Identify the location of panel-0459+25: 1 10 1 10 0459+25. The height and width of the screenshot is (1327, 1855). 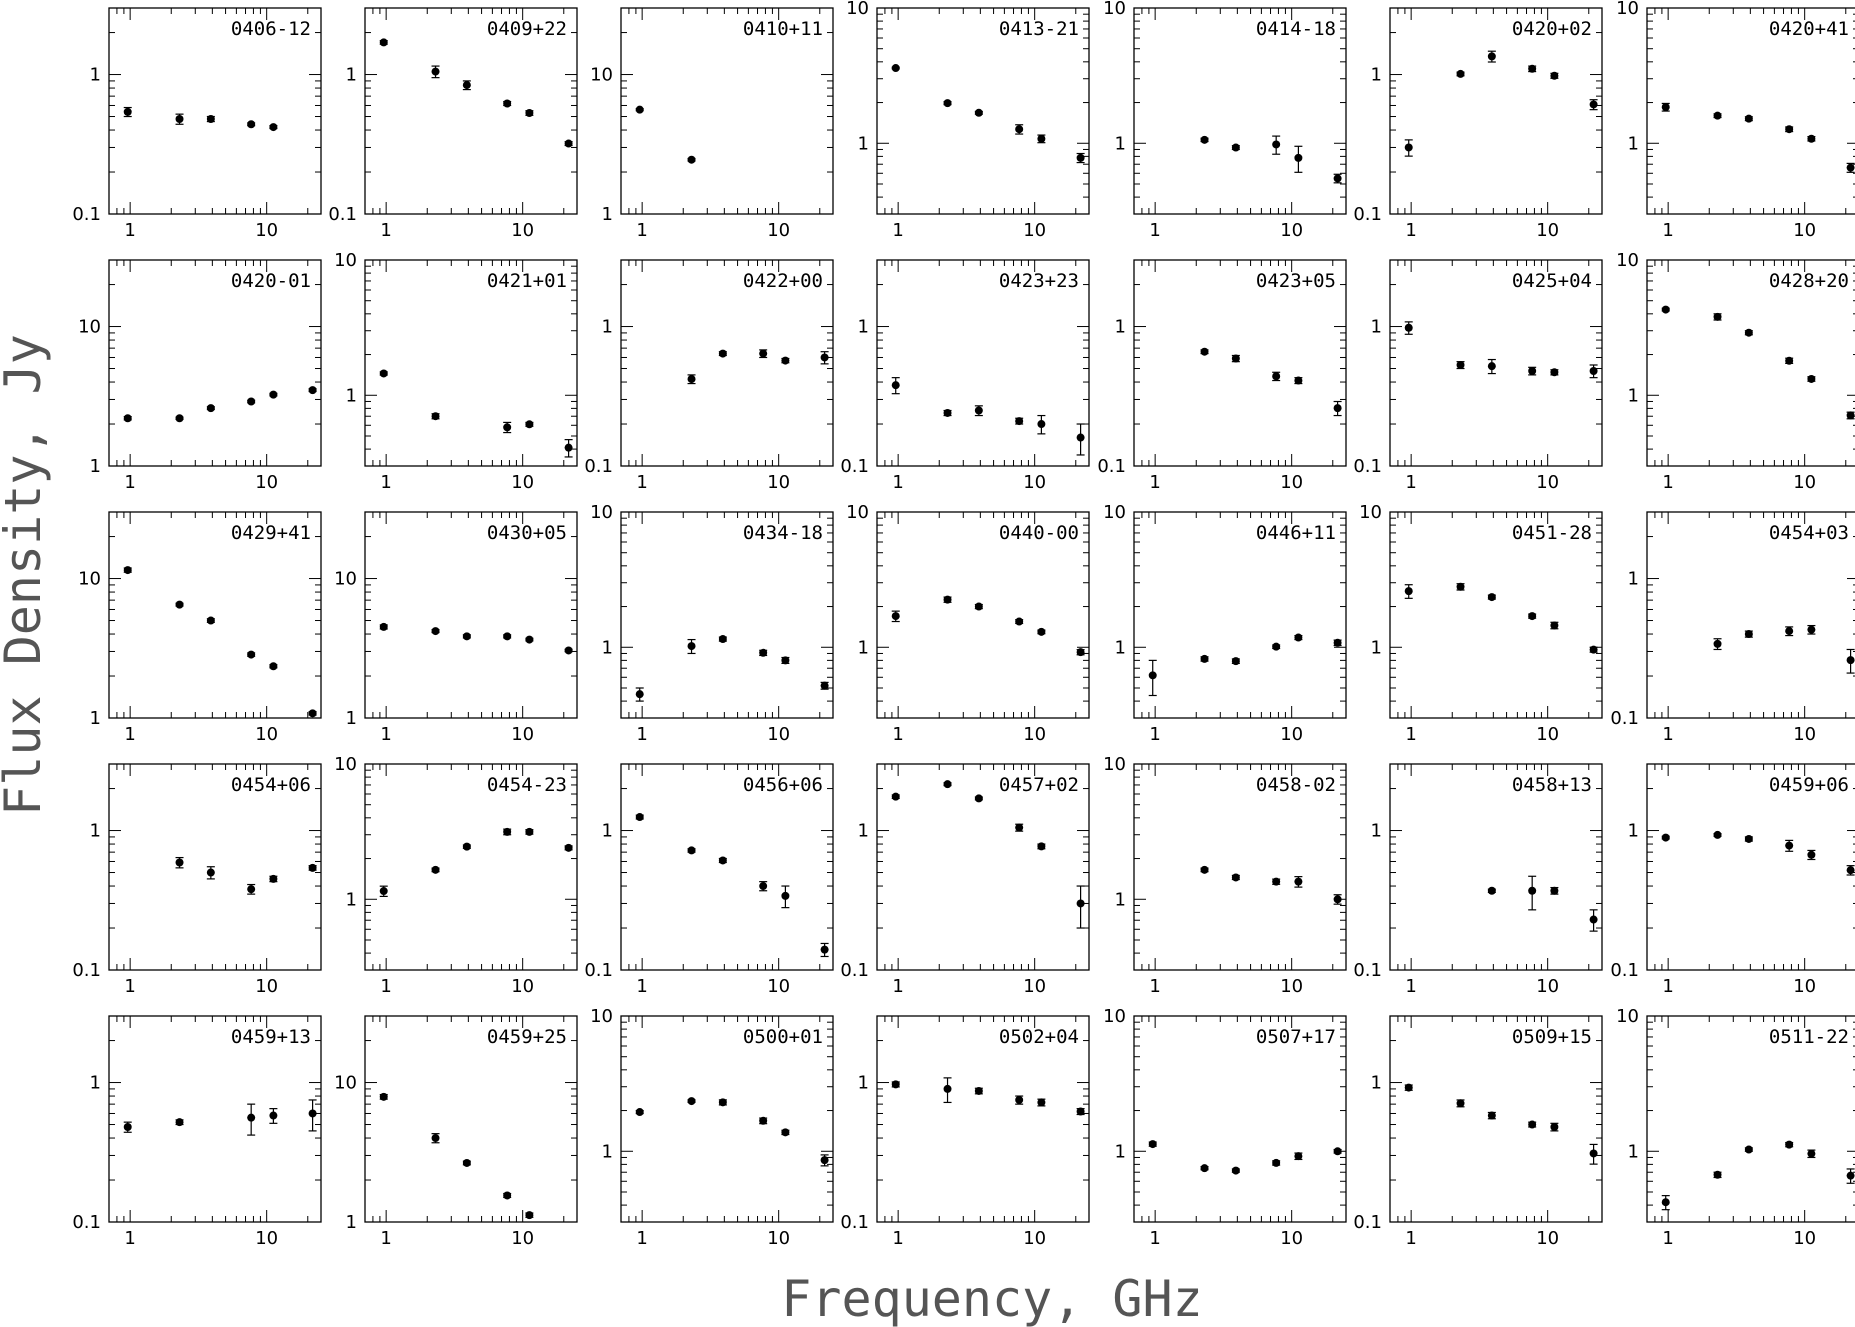
(456, 1132).